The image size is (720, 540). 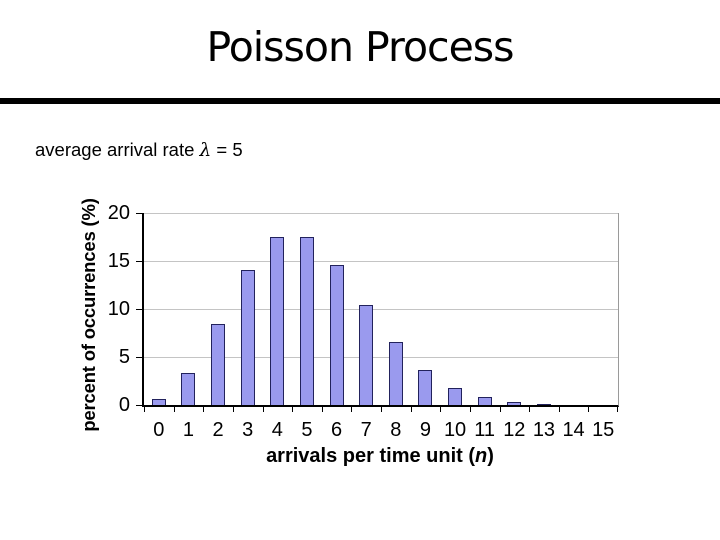 I want to click on y-tick-label-5: 5, so click(x=124, y=357).